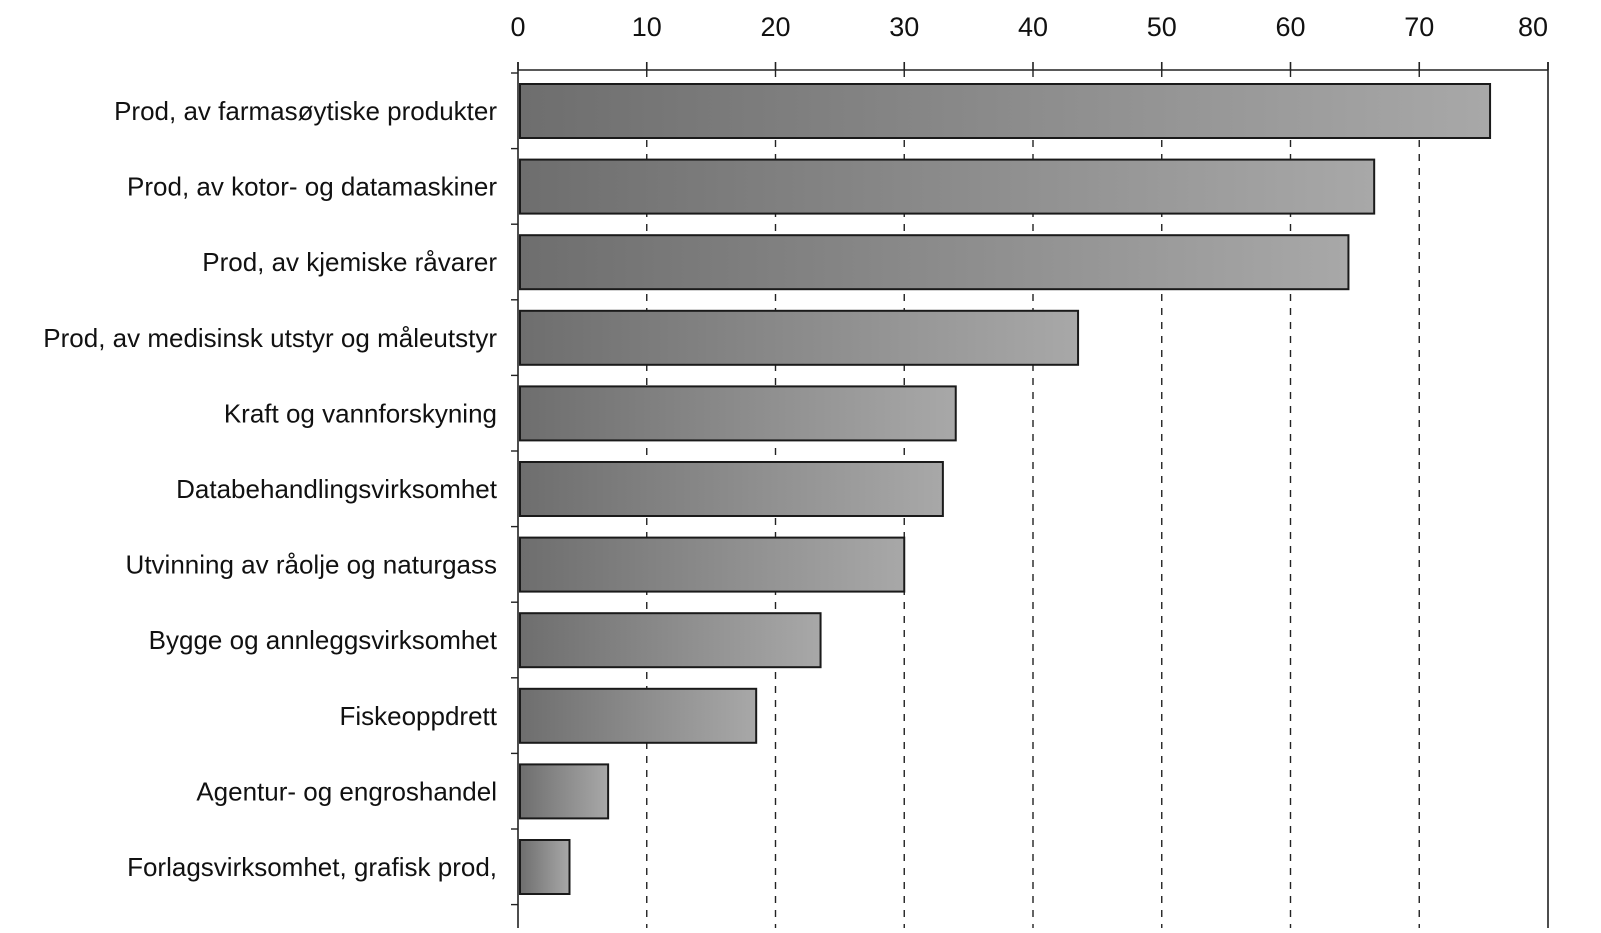  Describe the element at coordinates (1033, 27) in the screenshot. I see `x-tick-label-40: 40` at that location.